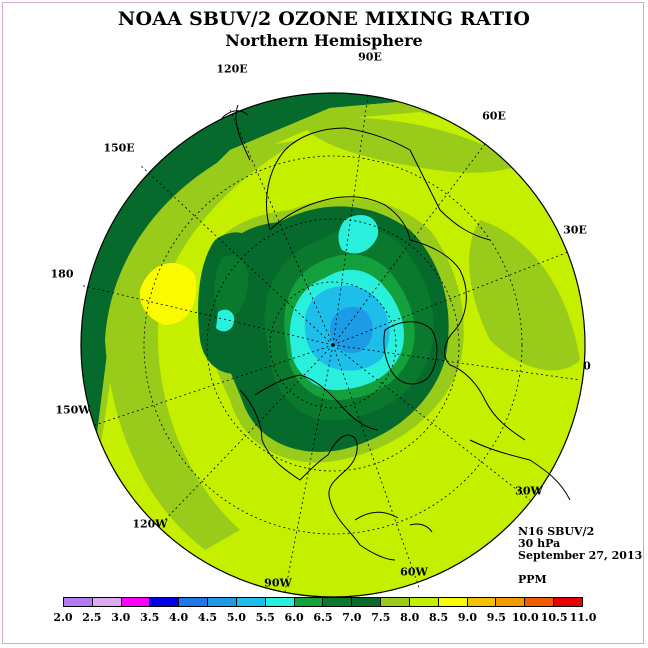 The image size is (648, 648). What do you see at coordinates (178, 617) in the screenshot?
I see `colorbar-tick-label: 4.0` at bounding box center [178, 617].